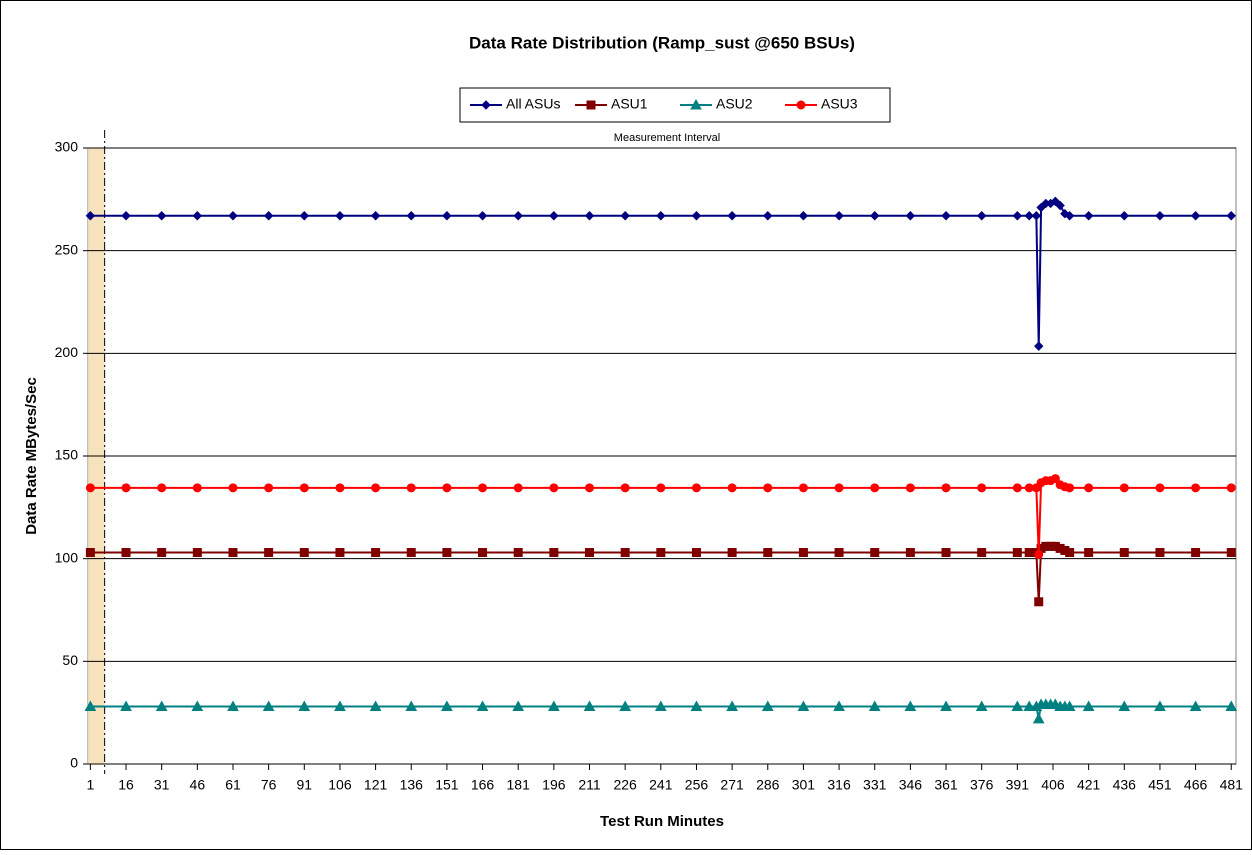 This screenshot has width=1252, height=855. I want to click on x-tick-label: 271, so click(732, 785).